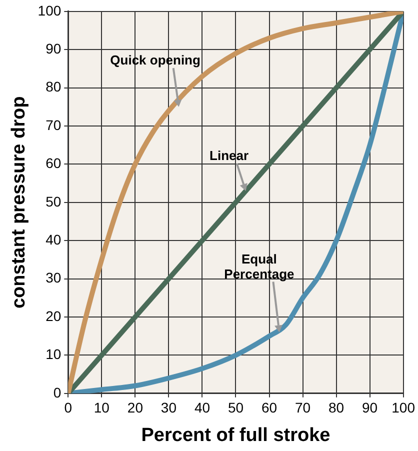  What do you see at coordinates (269, 408) in the screenshot?
I see `x-tick-label: 60` at bounding box center [269, 408].